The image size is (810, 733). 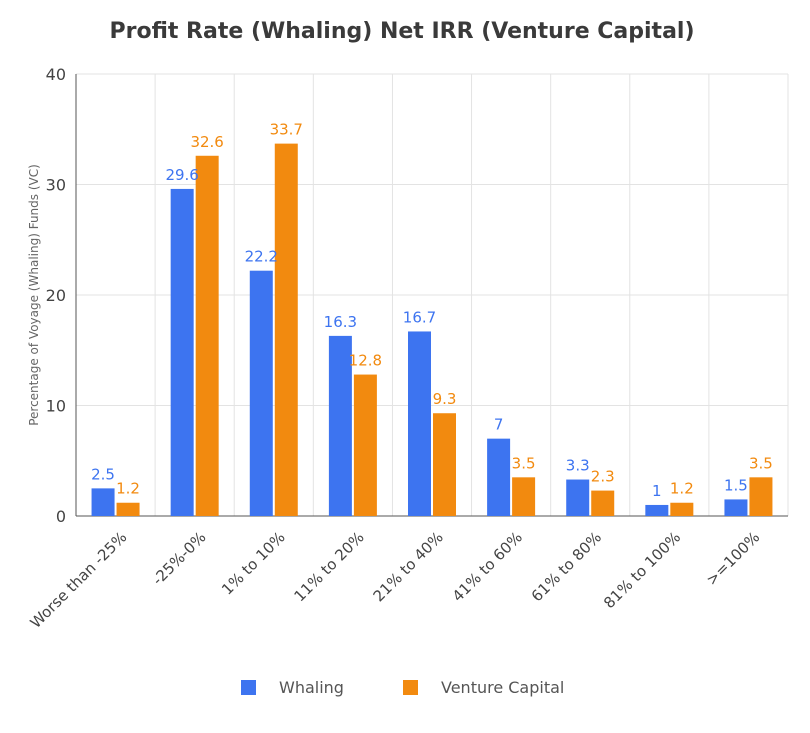 What do you see at coordinates (286, 130) in the screenshot?
I see `data-label: 33.7` at bounding box center [286, 130].